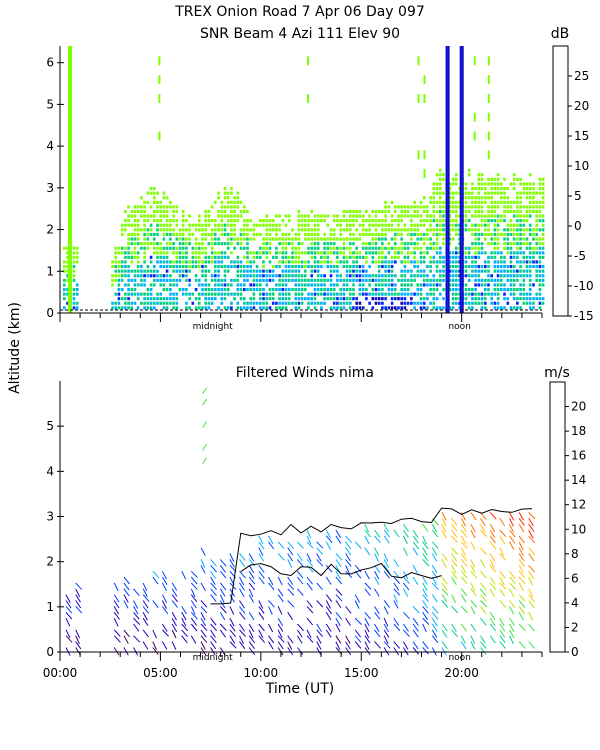 This screenshot has height=750, width=600. I want to click on wind-cb-tick-label: 4, so click(575, 603).